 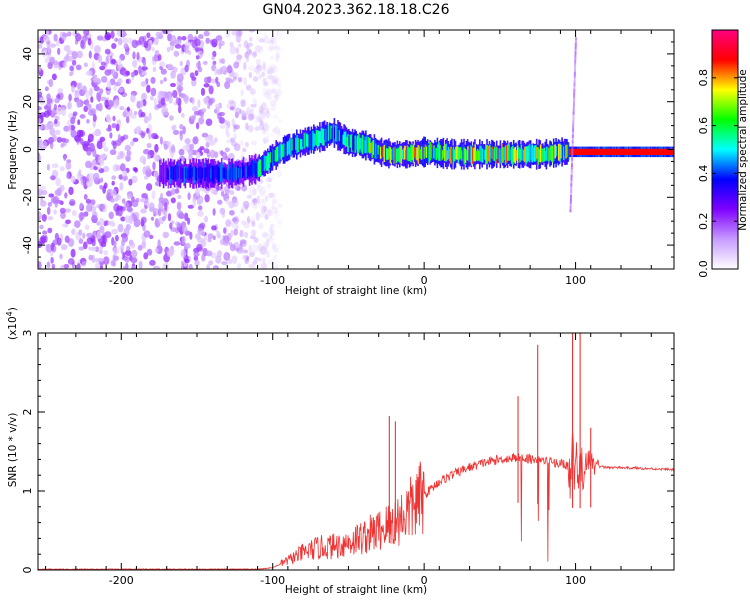 What do you see at coordinates (27, 491) in the screenshot?
I see `snr-y-tick-label: 1` at bounding box center [27, 491].